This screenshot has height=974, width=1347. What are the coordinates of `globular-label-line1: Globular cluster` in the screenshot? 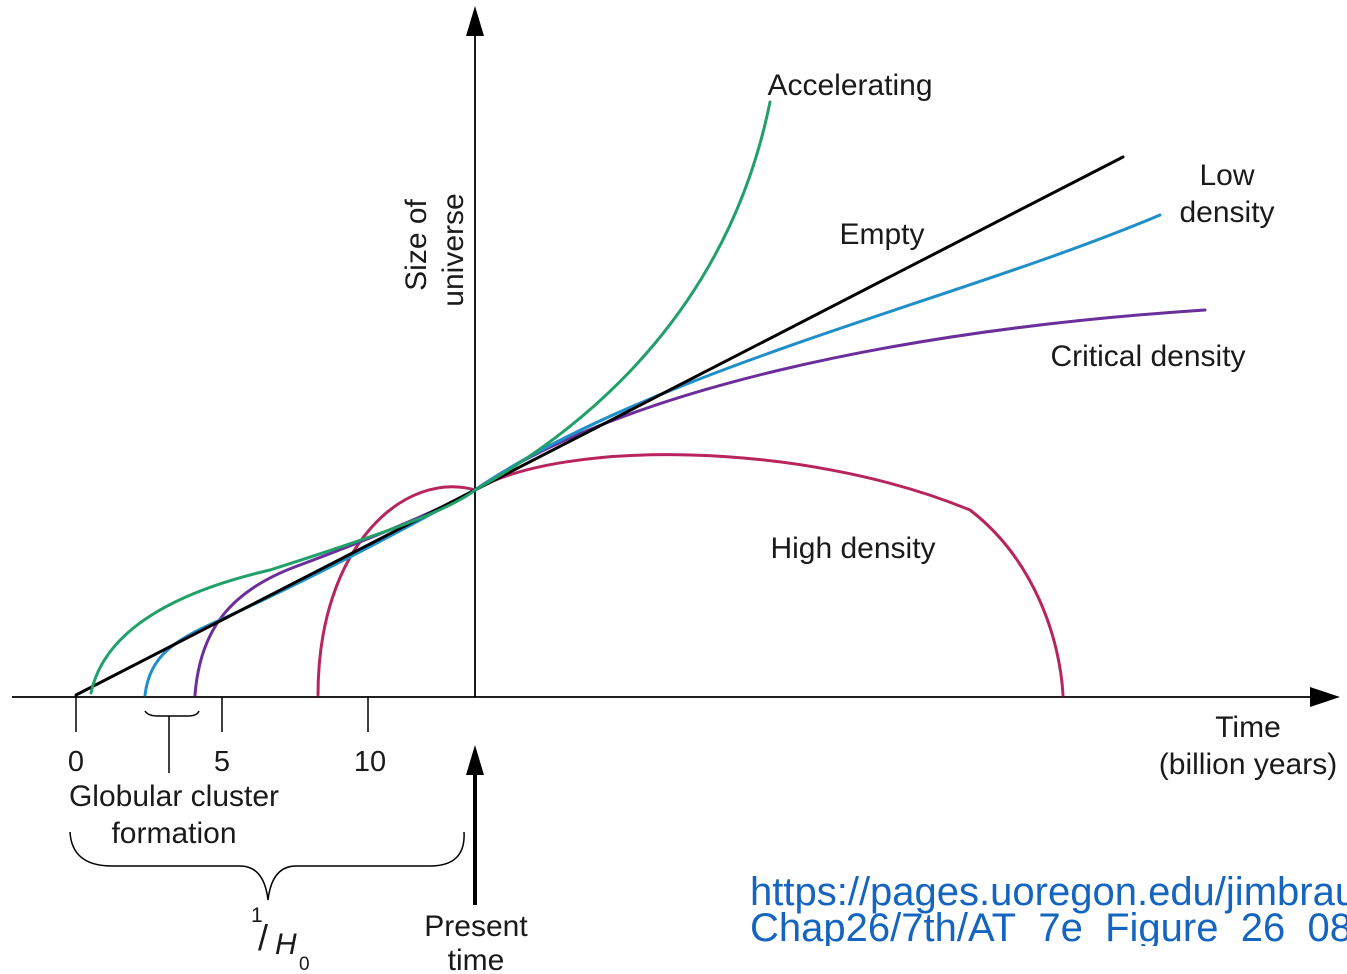 It's located at (174, 796).